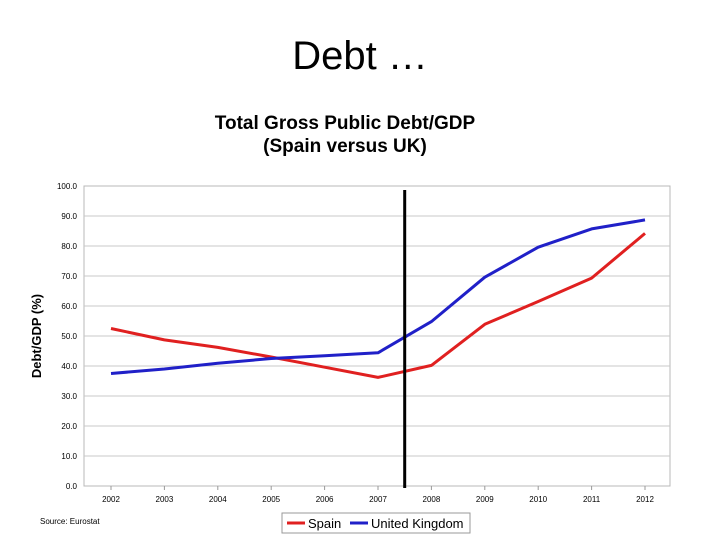 This screenshot has height=540, width=720. I want to click on x-tick-label-2003: 2003, so click(165, 499).